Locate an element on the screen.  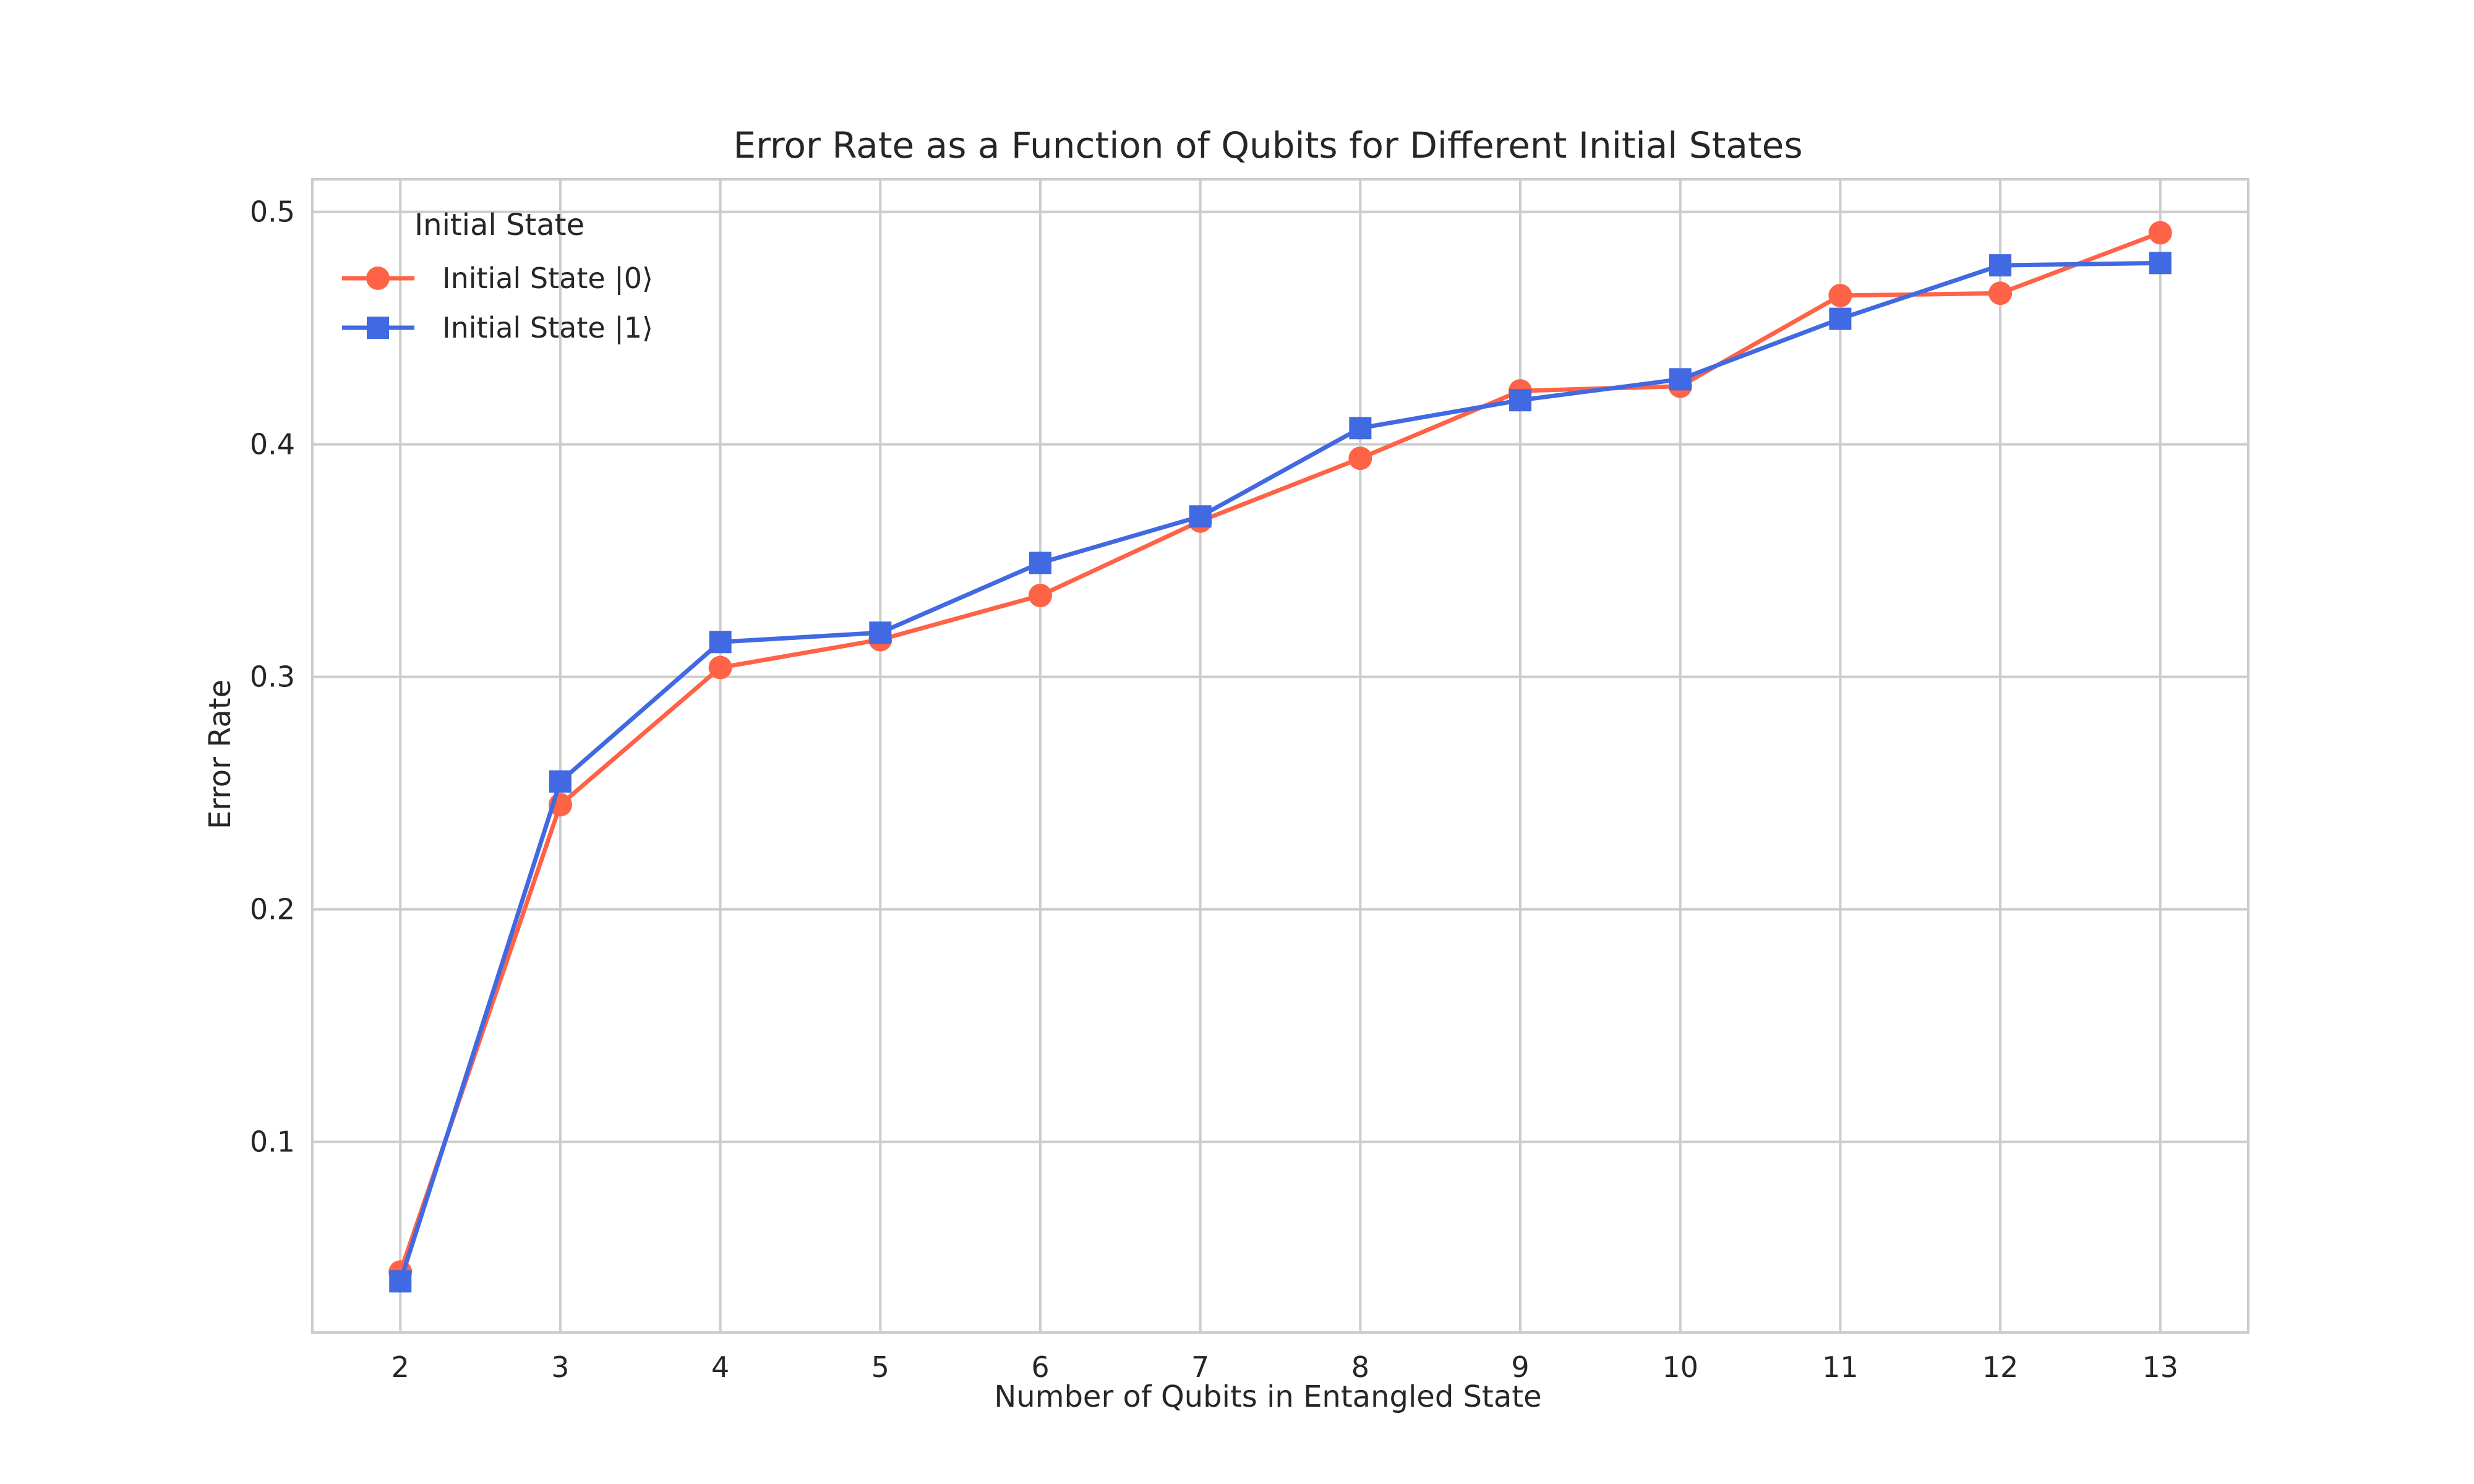
legend-entry: Initial State |0⟩ is located at coordinates (497, 279).